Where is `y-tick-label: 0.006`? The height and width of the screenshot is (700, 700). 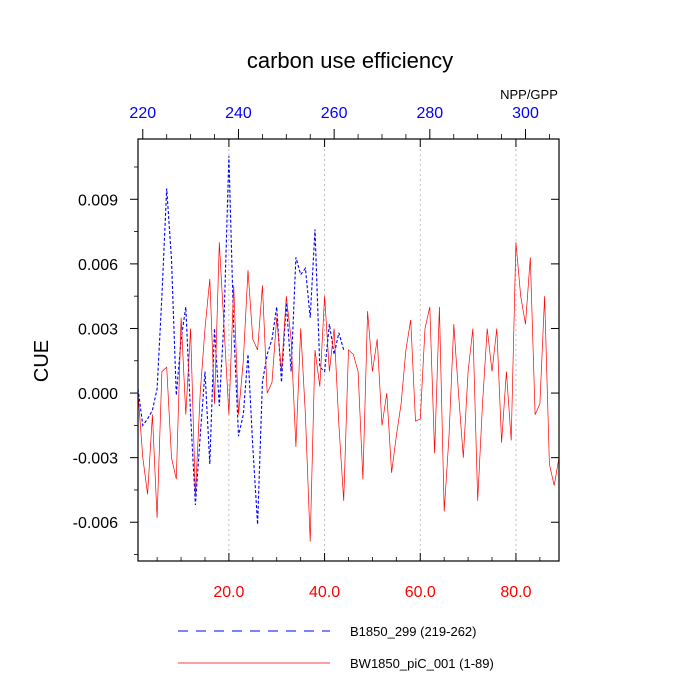 y-tick-label: 0.006 is located at coordinates (98, 265).